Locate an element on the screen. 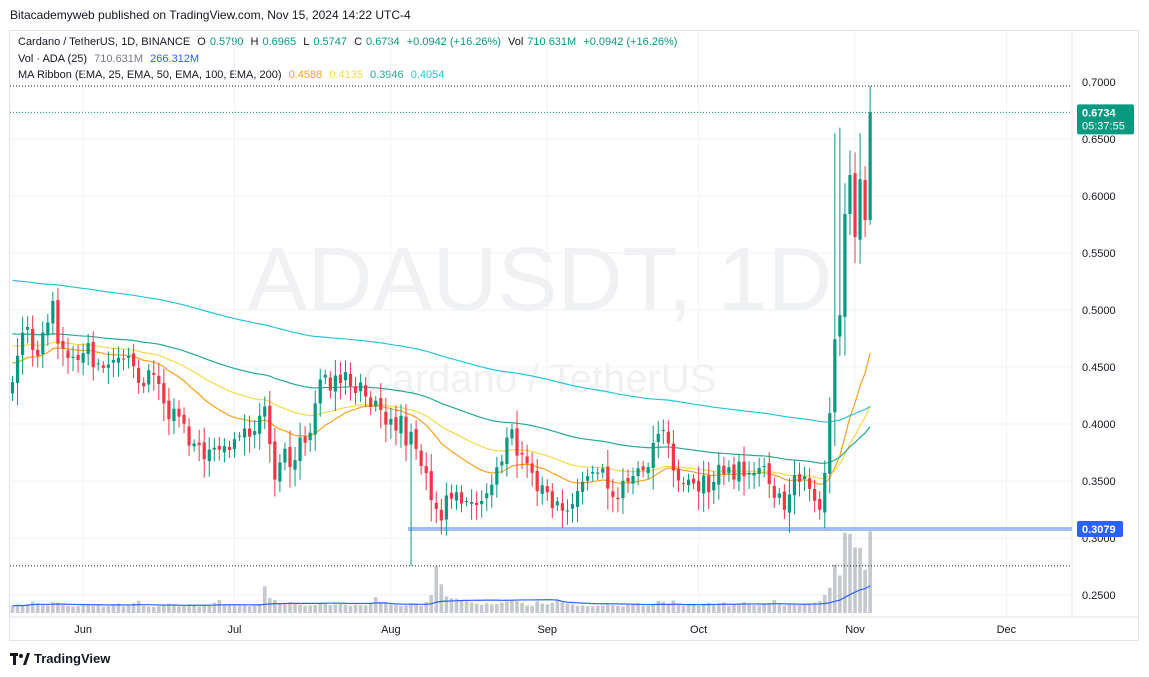 The height and width of the screenshot is (677, 1149). volume-indicator-label: Vol · ADA (25) is located at coordinates (53, 59).